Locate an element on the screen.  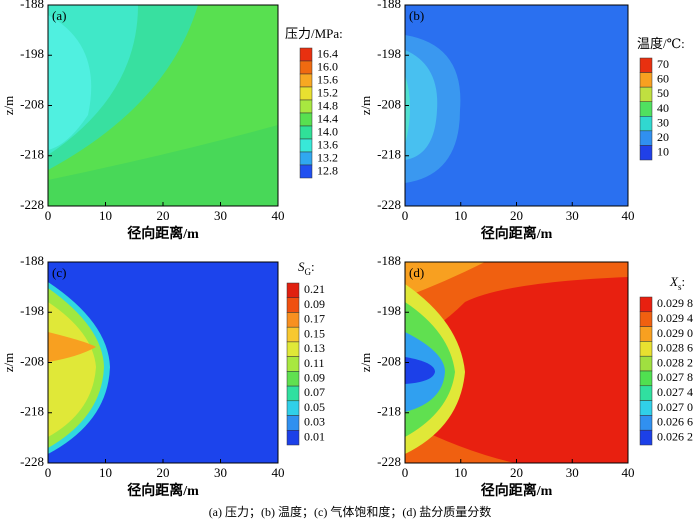
colorbar-label: 0.027 4 is located at coordinates (675, 392).